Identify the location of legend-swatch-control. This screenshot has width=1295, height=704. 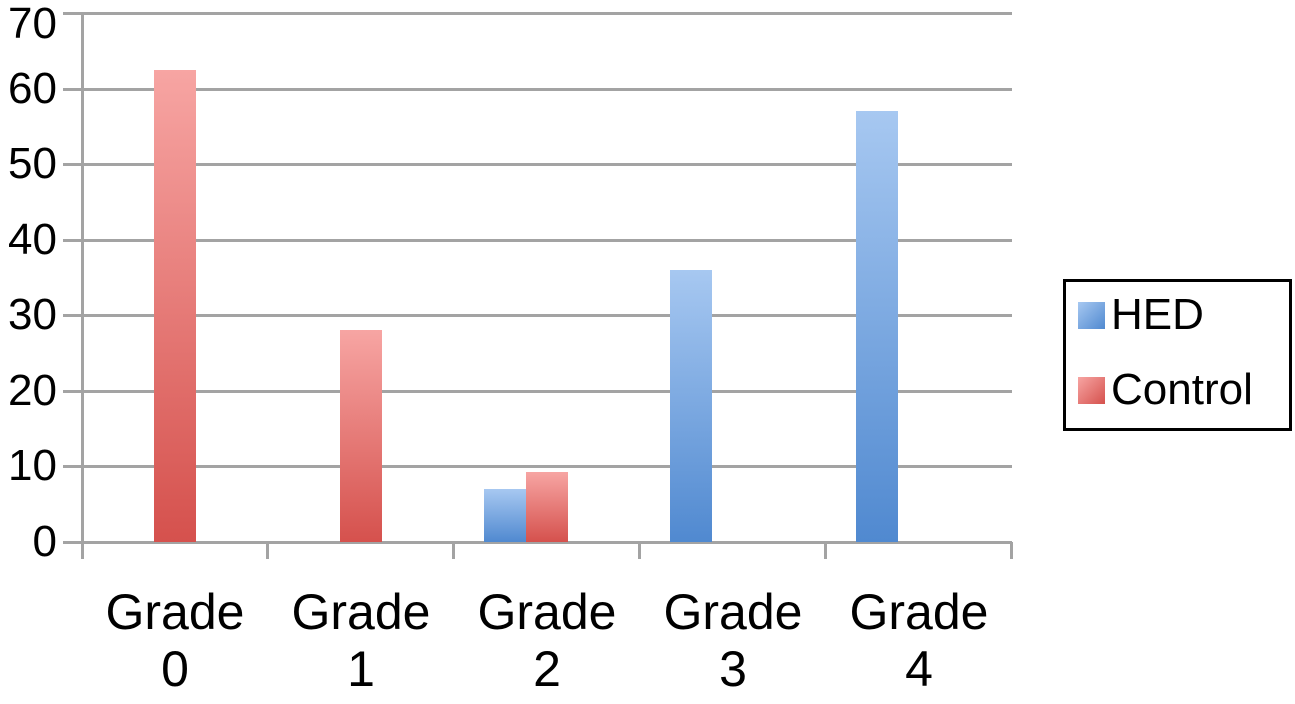
(1091, 390).